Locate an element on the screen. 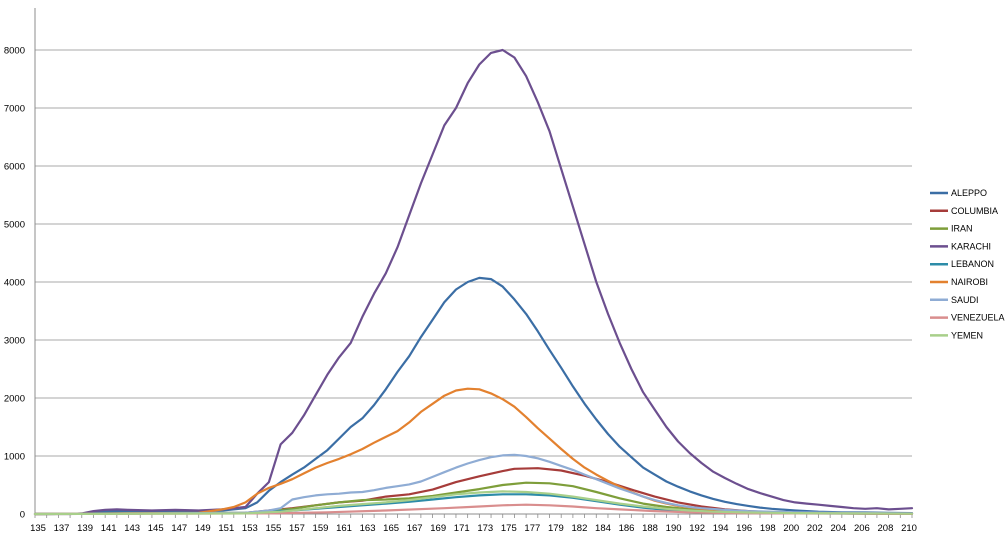 The height and width of the screenshot is (541, 1006). series-line-saudi is located at coordinates (473, 484).